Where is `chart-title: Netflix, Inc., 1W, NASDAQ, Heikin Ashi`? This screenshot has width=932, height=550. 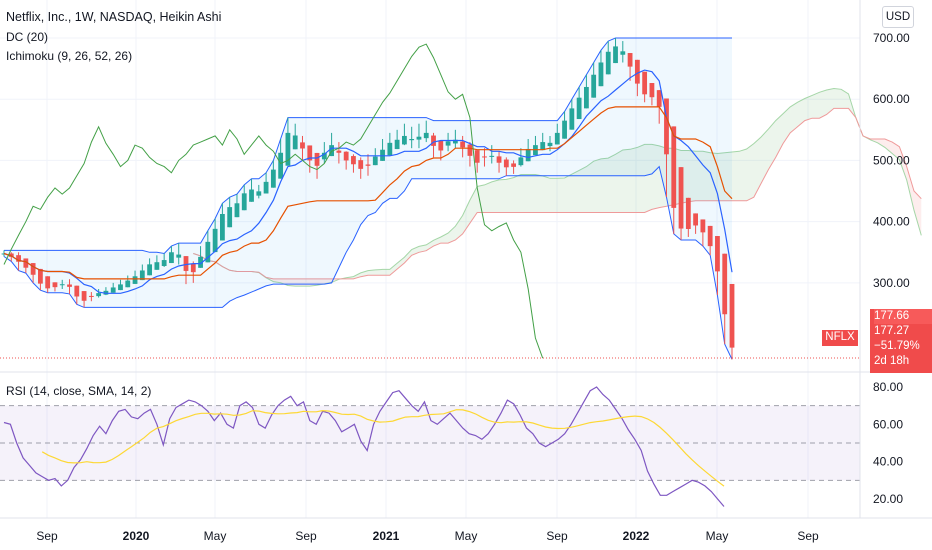
chart-title: Netflix, Inc., 1W, NASDAQ, Heikin Ashi is located at coordinates (114, 17).